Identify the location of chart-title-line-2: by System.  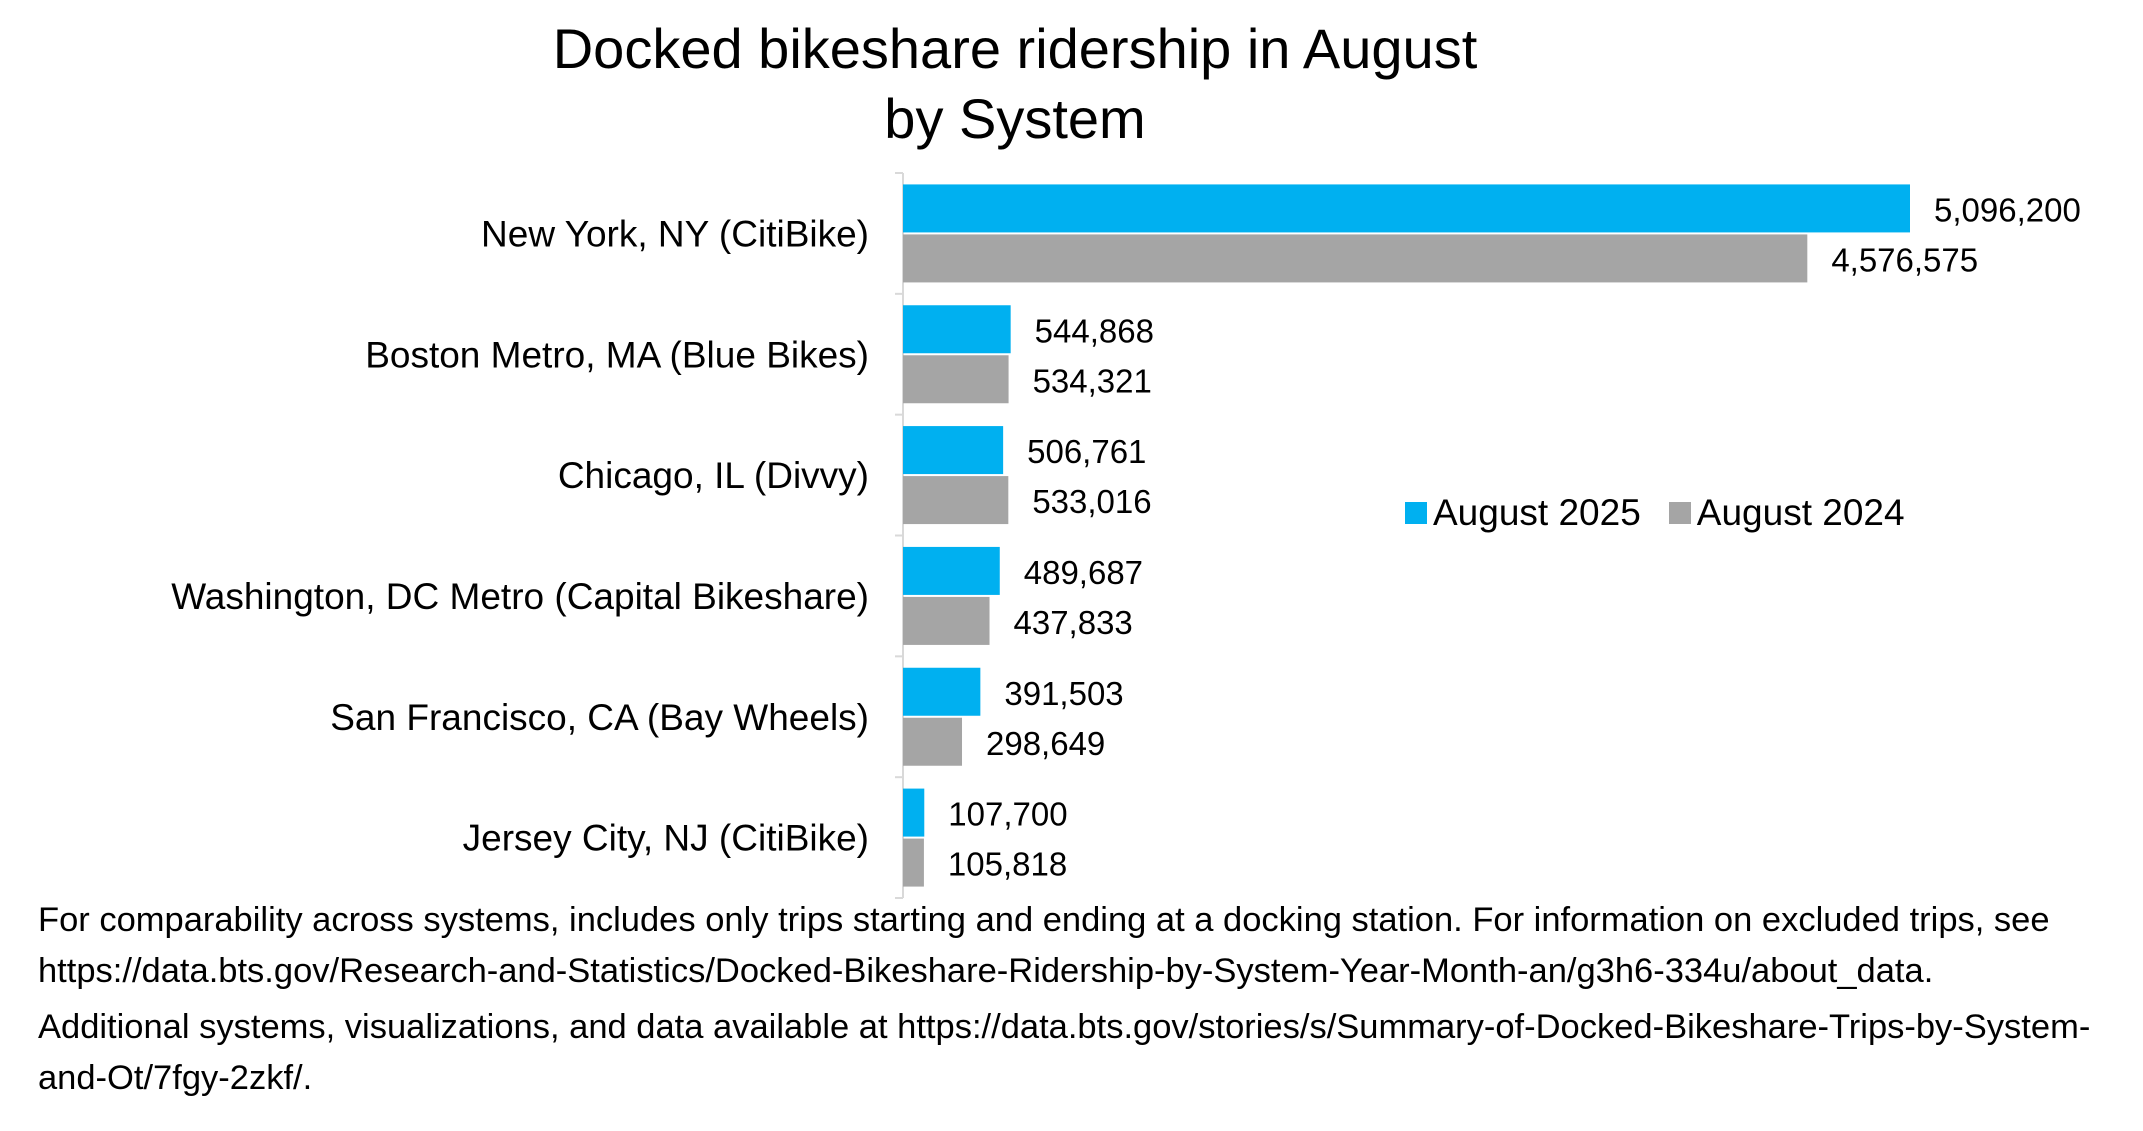
(1015, 118).